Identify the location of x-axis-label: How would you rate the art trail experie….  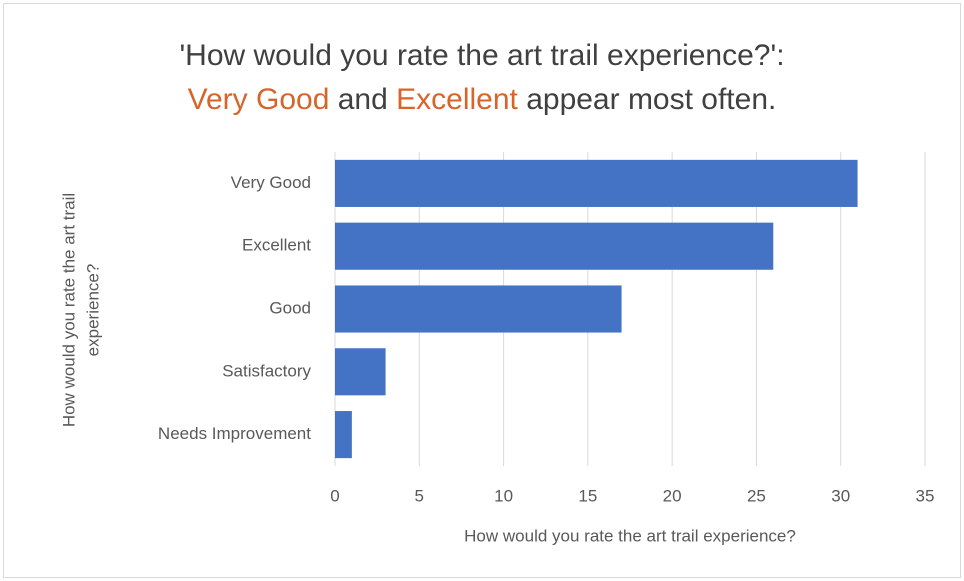
(630, 535).